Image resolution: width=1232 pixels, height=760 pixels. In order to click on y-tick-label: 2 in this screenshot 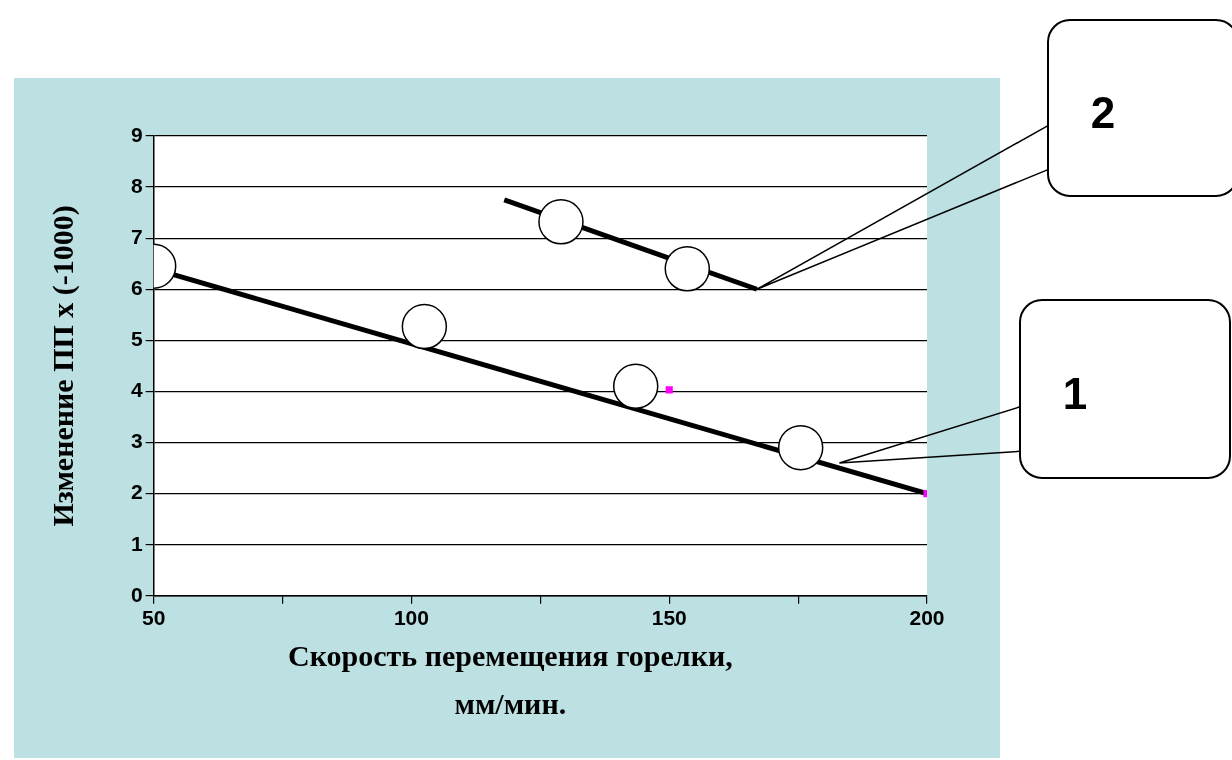, I will do `click(136, 492)`.